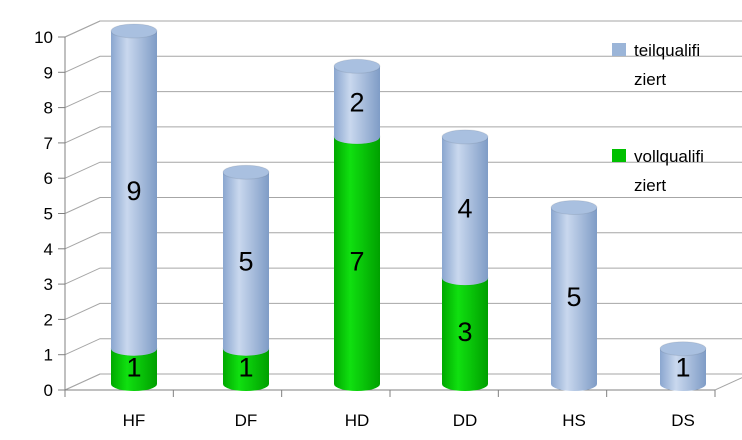  Describe the element at coordinates (669, 156) in the screenshot. I see `legend-label: vollqualifi` at that location.